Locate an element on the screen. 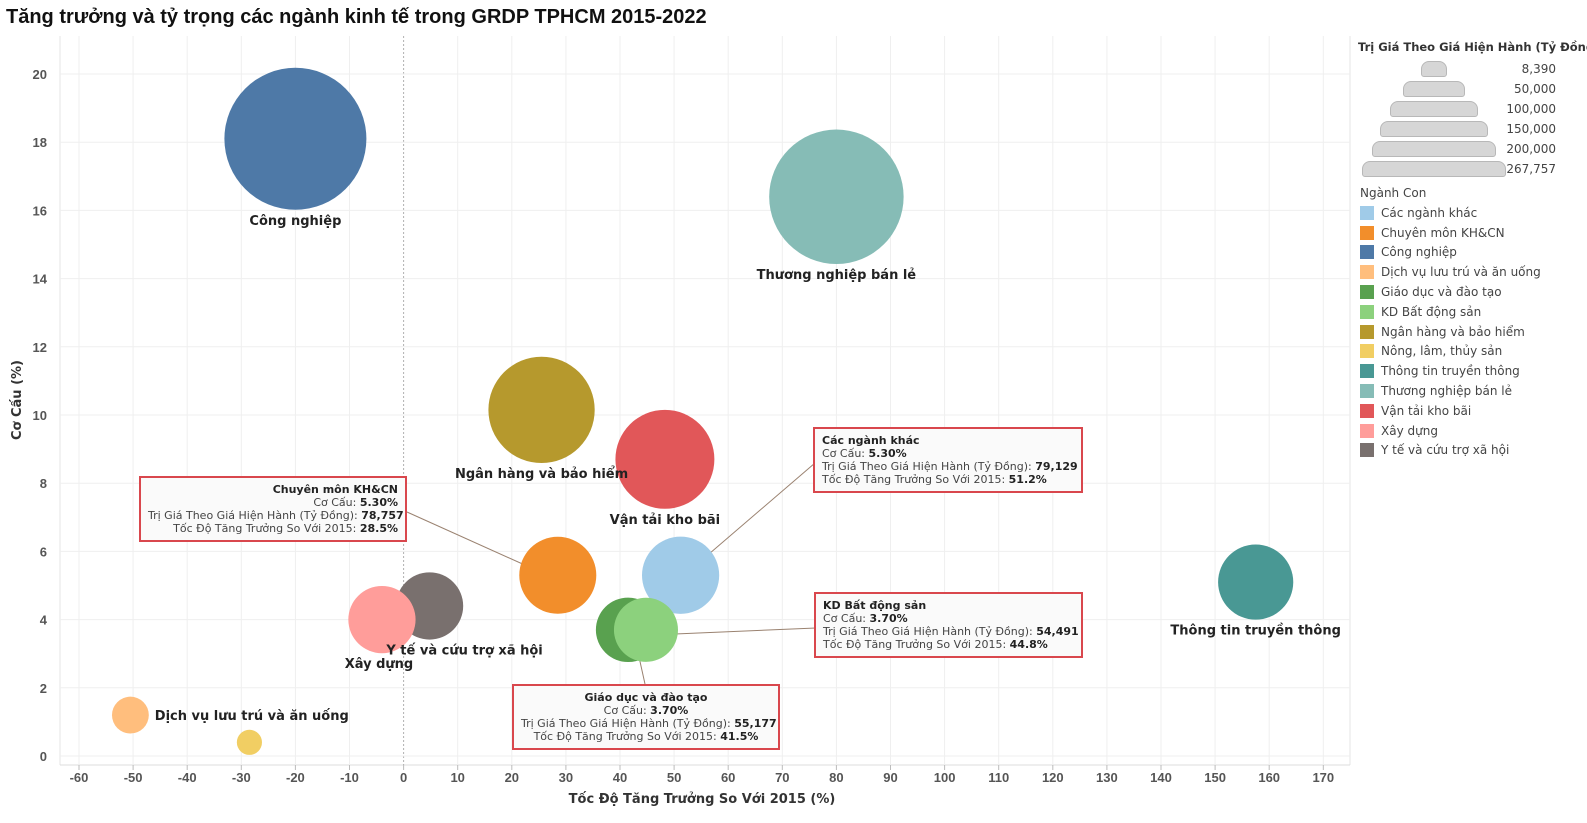  legend-item-nong-lam-thuy-san: Nông, lâm, thủy sản is located at coordinates (1450, 352).